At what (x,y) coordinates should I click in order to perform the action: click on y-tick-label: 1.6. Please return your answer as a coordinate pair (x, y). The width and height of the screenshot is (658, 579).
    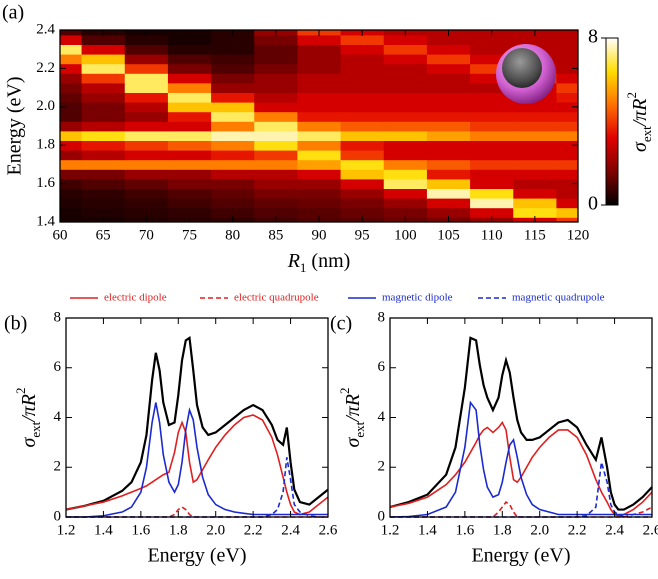
    Looking at the image, I should click on (45, 183).